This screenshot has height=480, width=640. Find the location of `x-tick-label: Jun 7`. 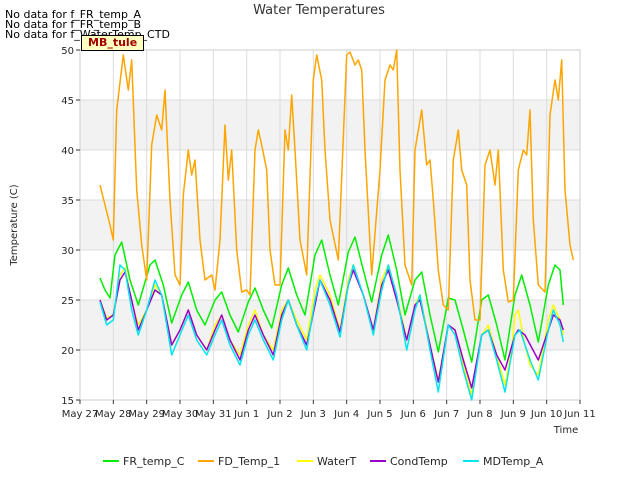

x-tick-label: Jun 7 is located at coordinates (446, 414).